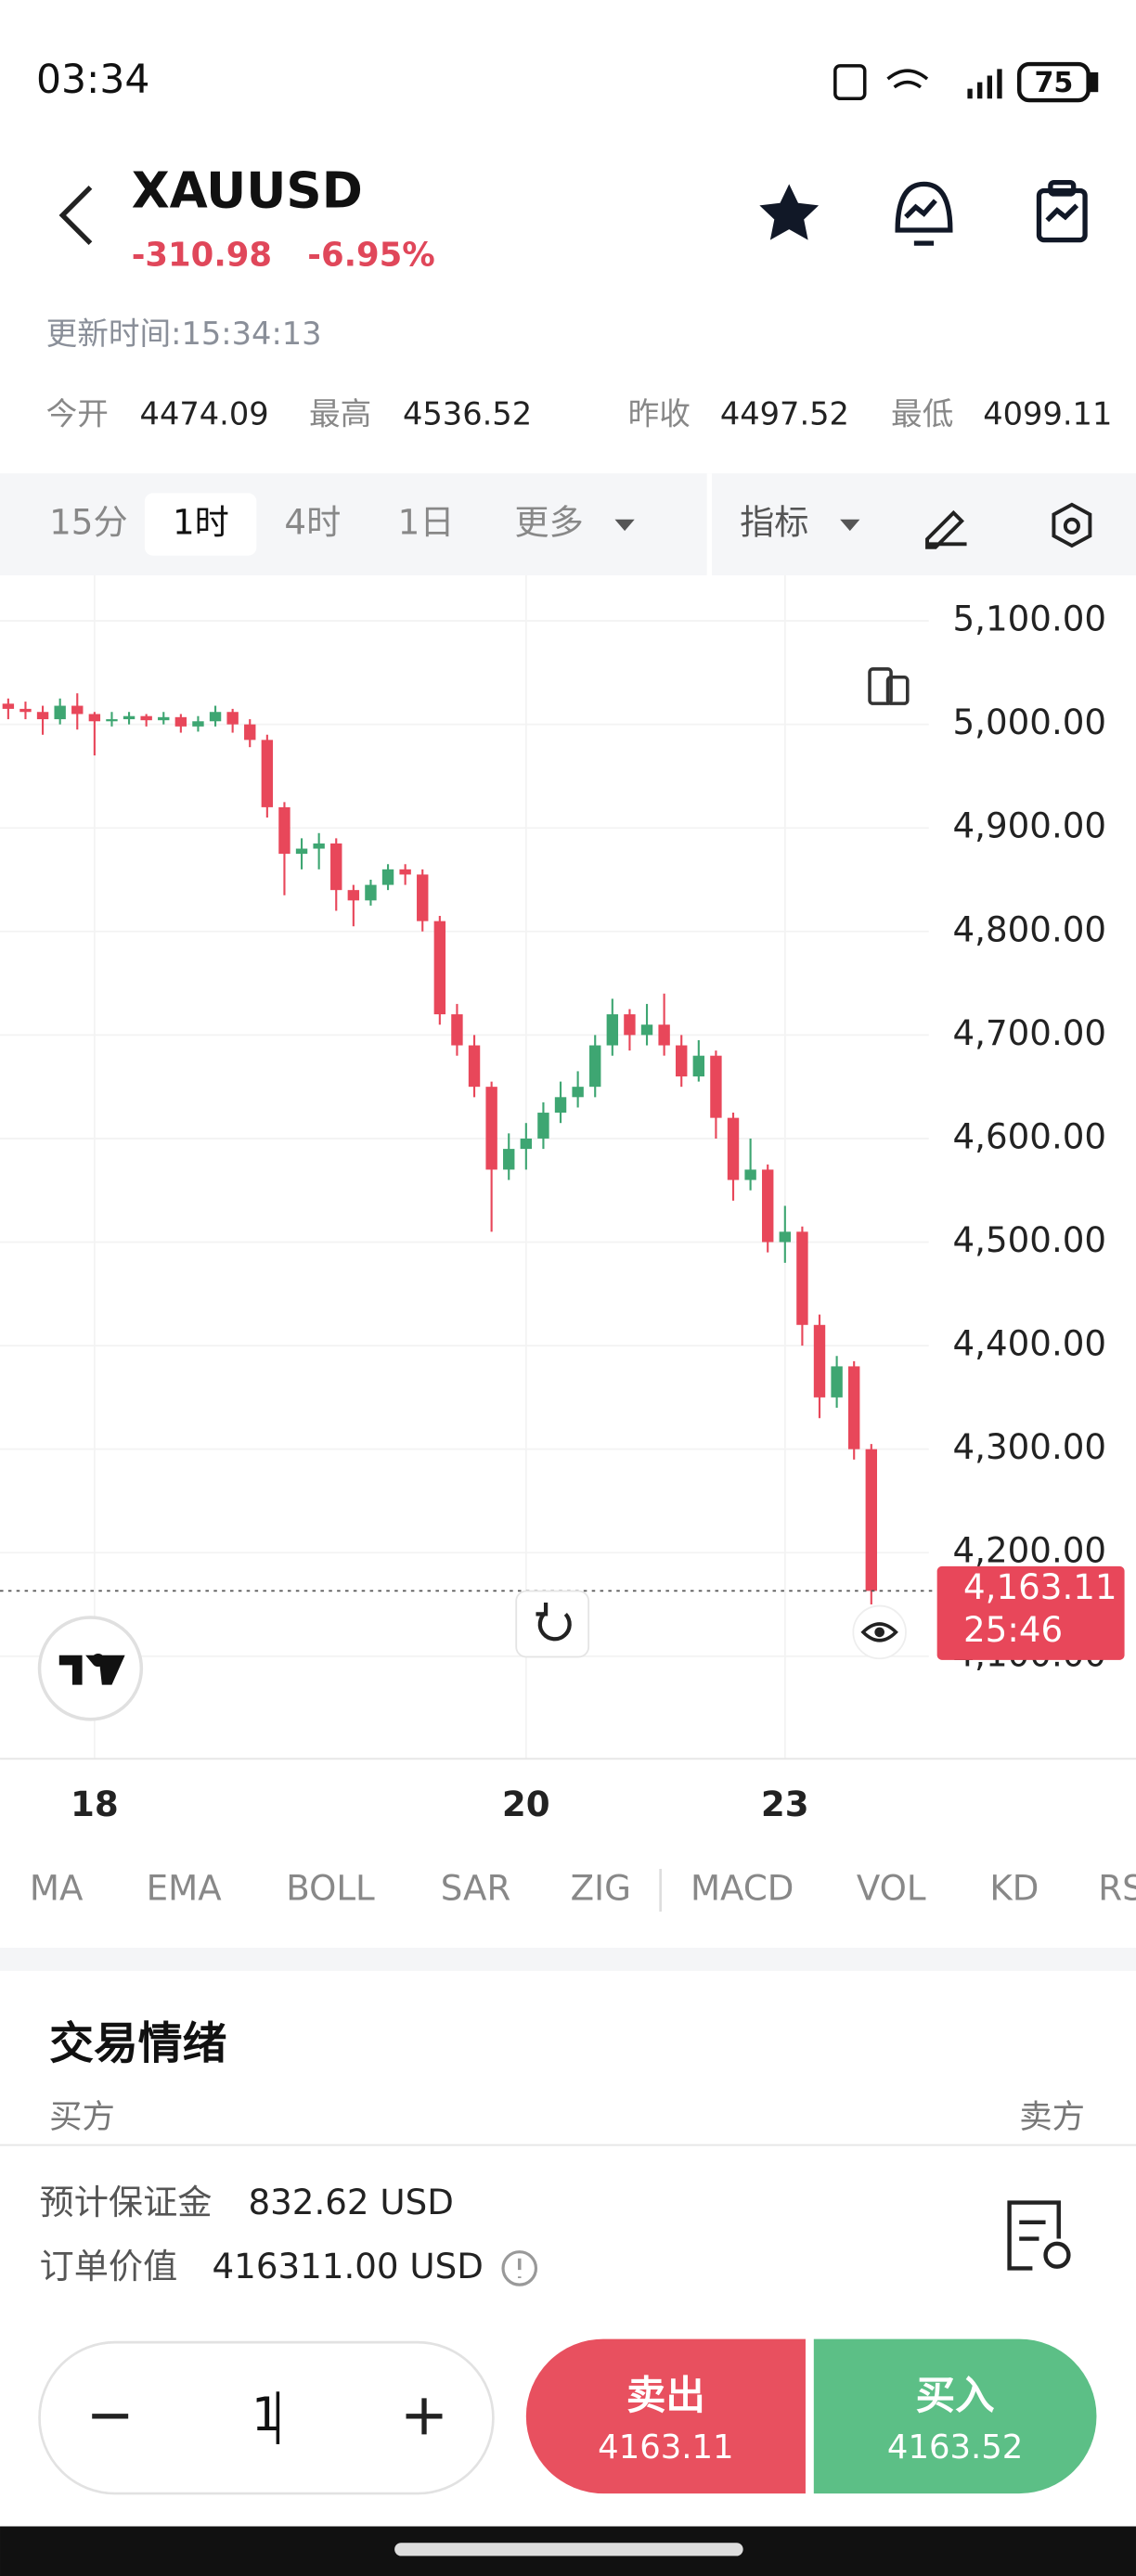  I want to click on indicator-tab: RSI, so click(1117, 1889).